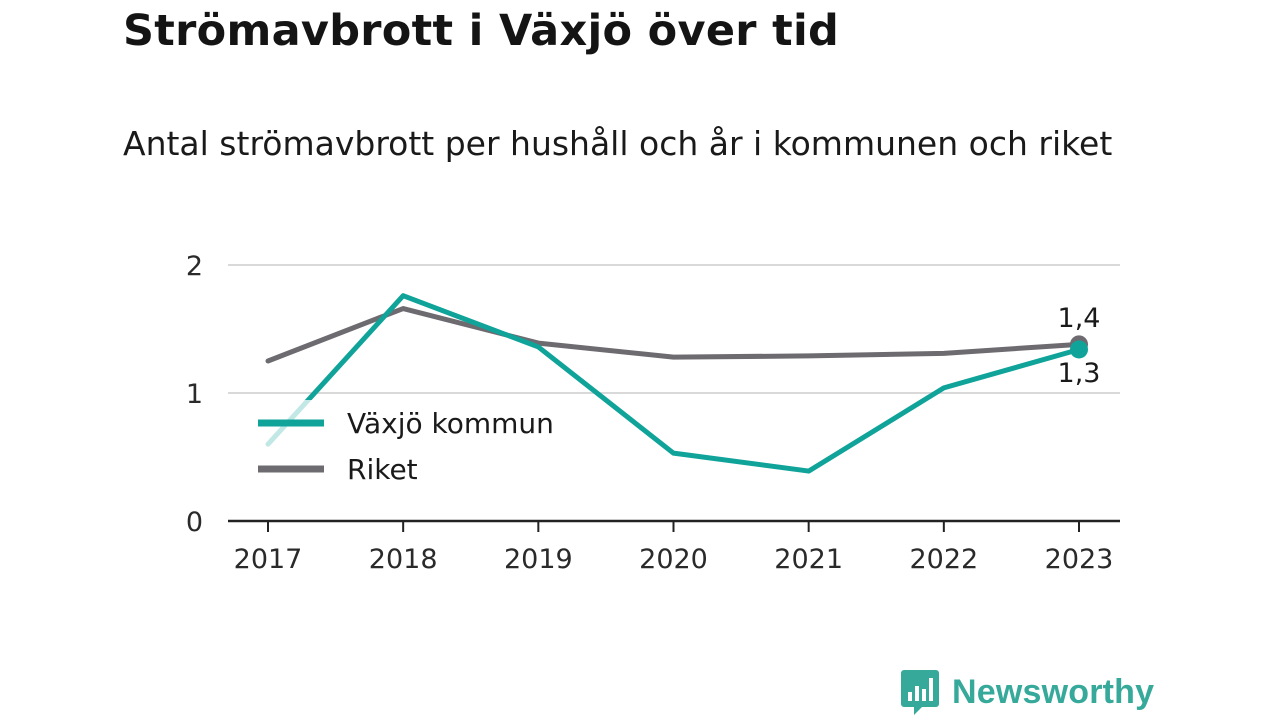 This screenshot has height=720, width=1280. I want to click on legend-label: Riket, so click(382, 469).